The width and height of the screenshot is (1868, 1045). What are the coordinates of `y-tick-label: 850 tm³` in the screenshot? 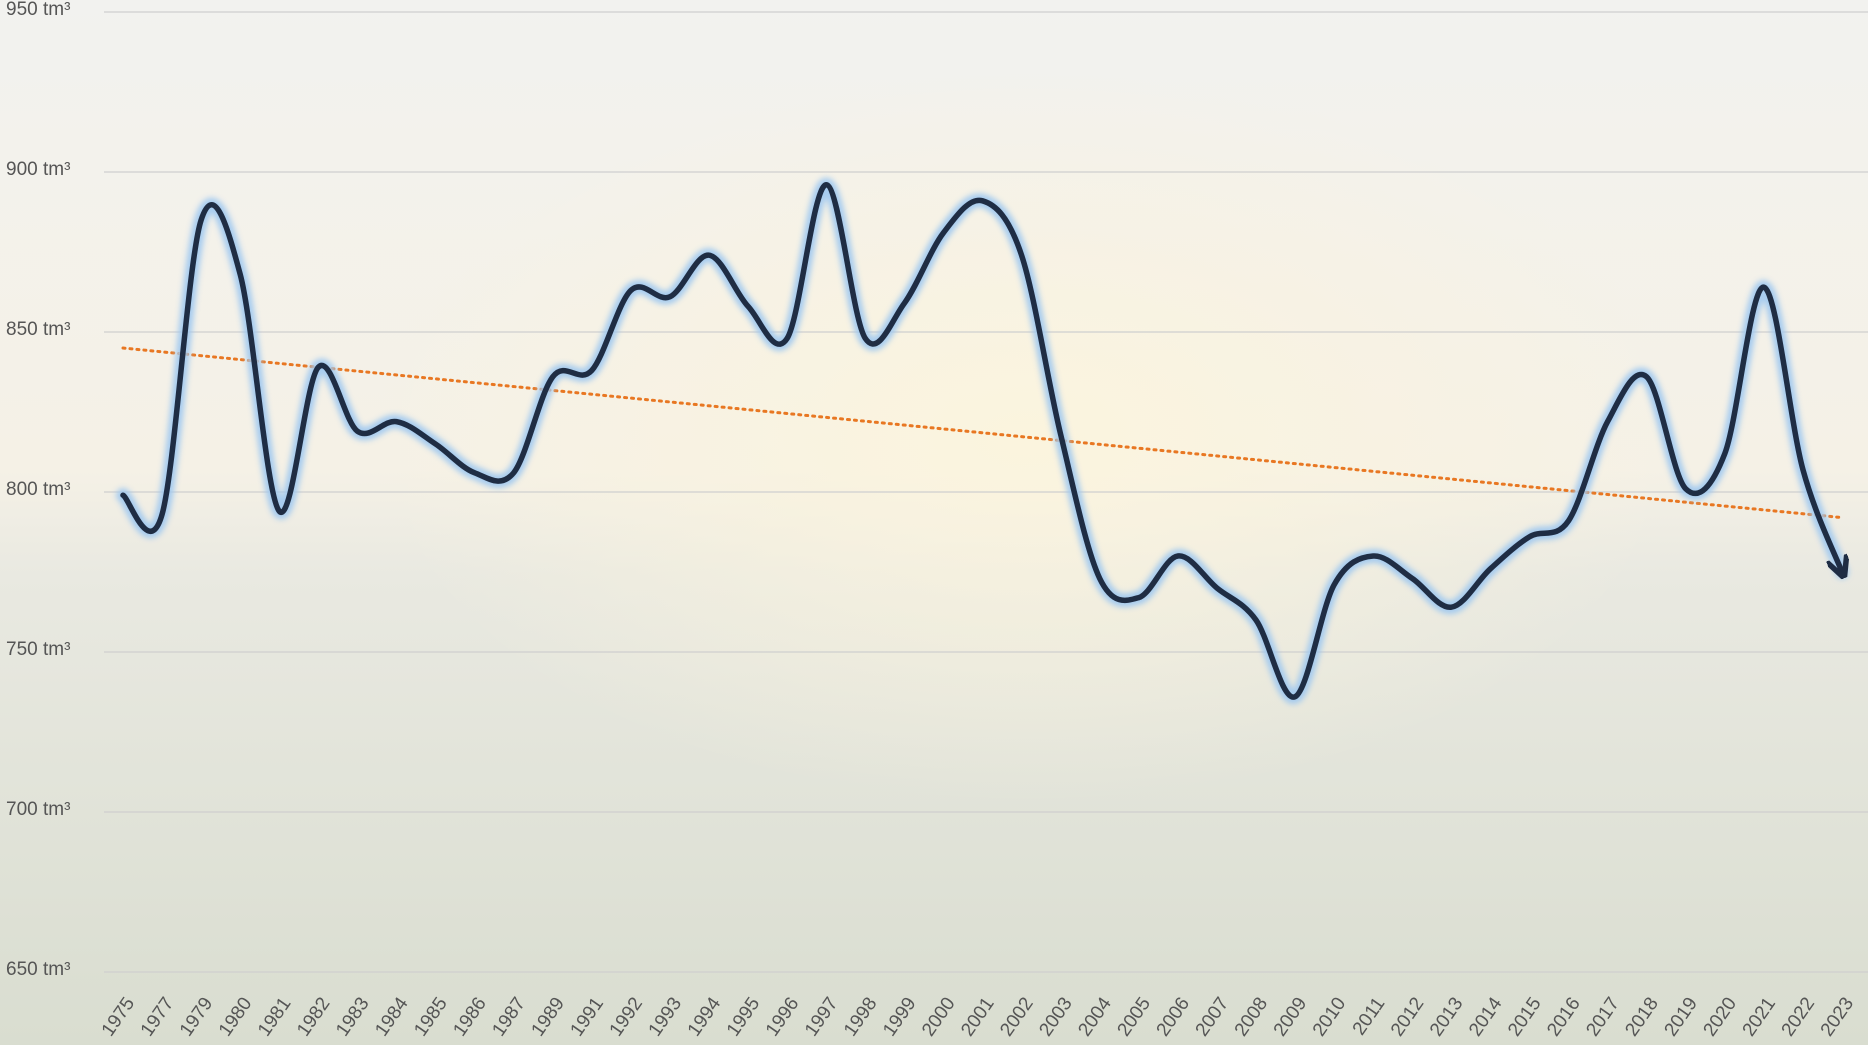 It's located at (38, 329).